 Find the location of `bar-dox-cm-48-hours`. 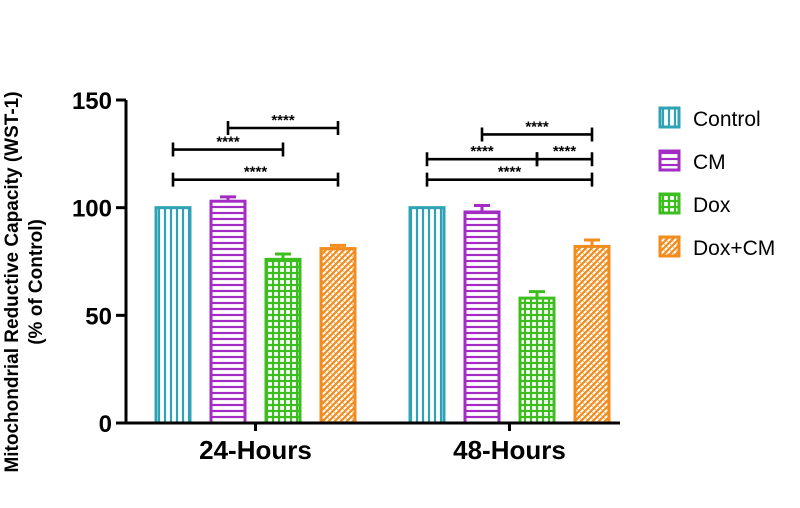

bar-dox-cm-48-hours is located at coordinates (592, 334).